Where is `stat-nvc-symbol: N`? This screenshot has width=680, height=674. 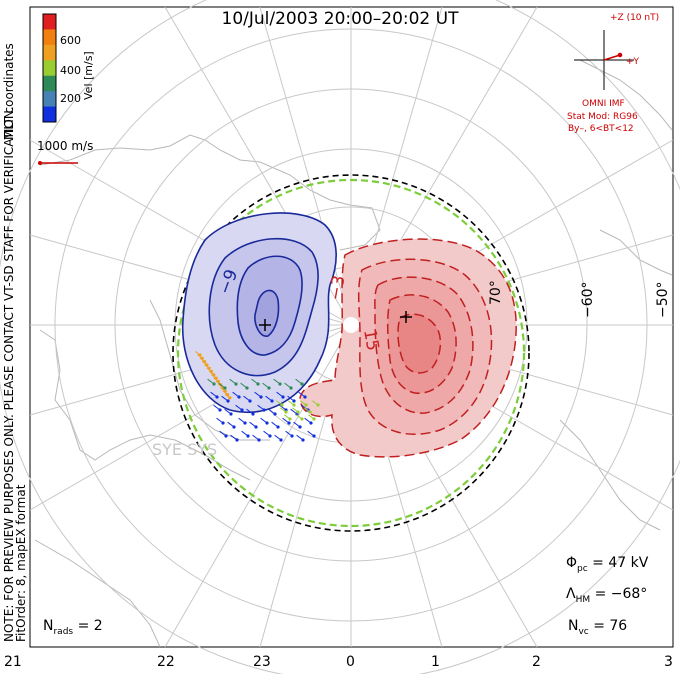 stat-nvc-symbol: N is located at coordinates (573, 626).